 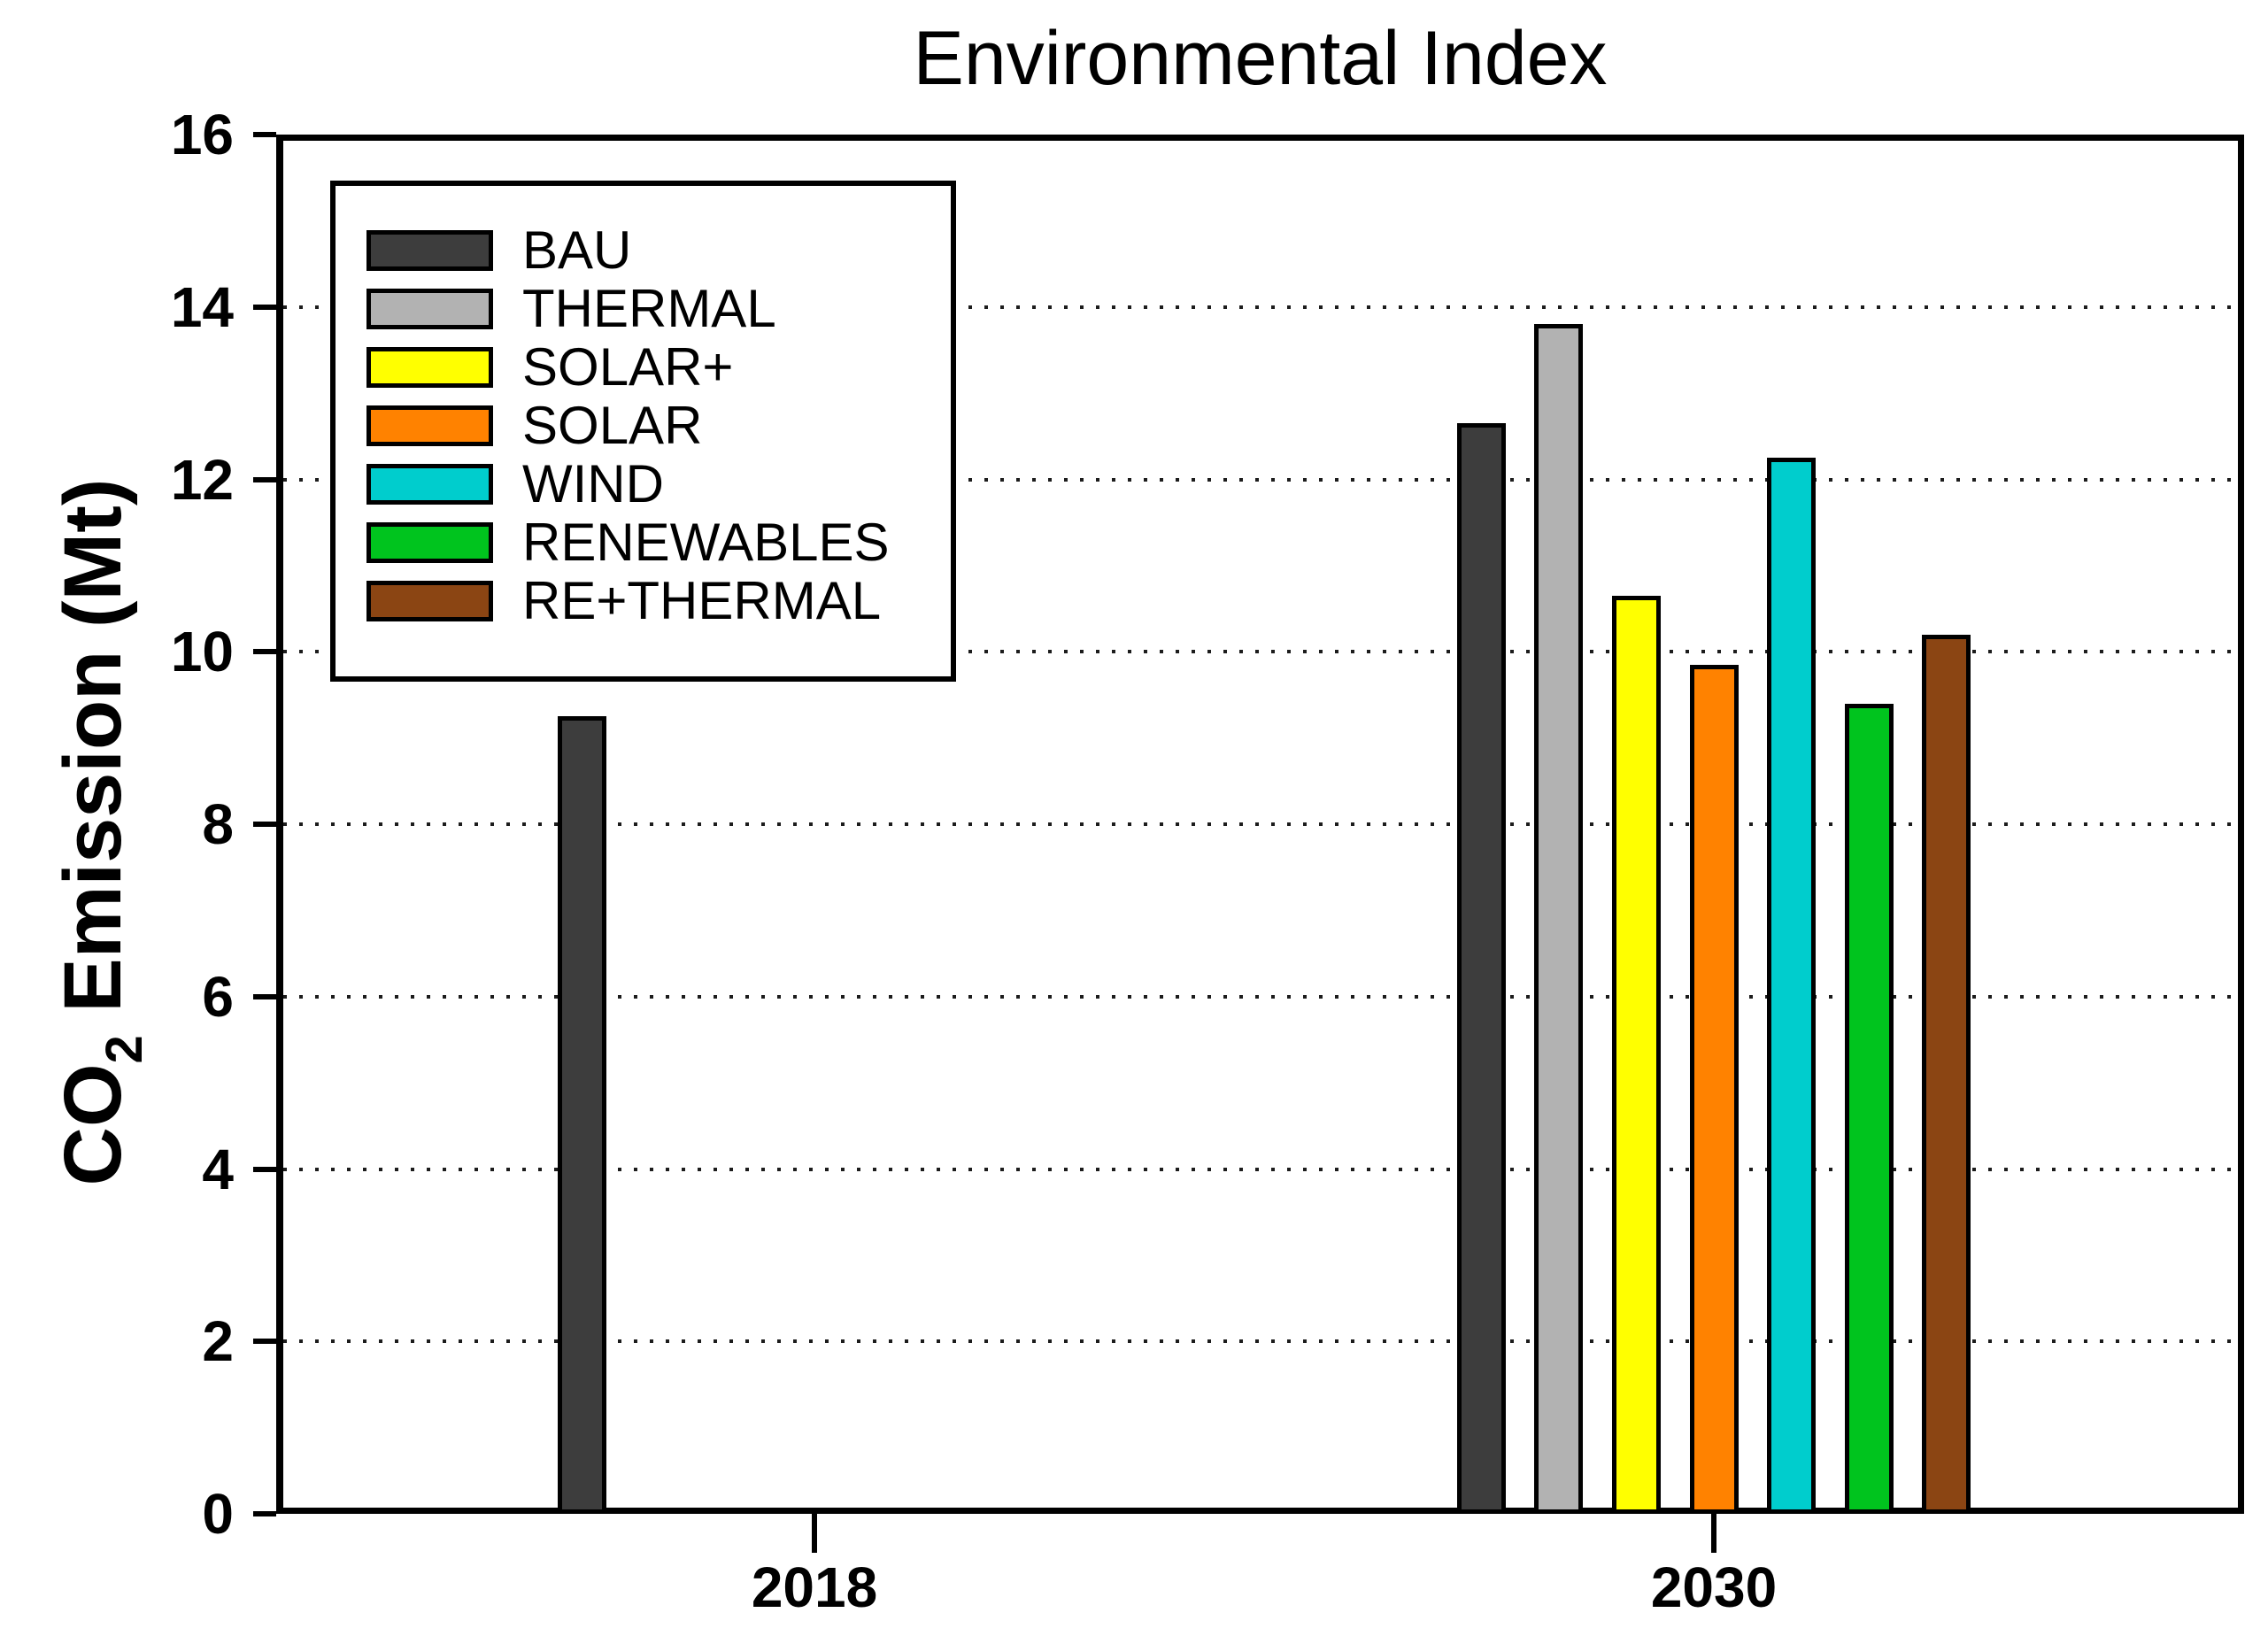 I want to click on legend-item-solar-: SOLAR+, so click(x=658, y=367).